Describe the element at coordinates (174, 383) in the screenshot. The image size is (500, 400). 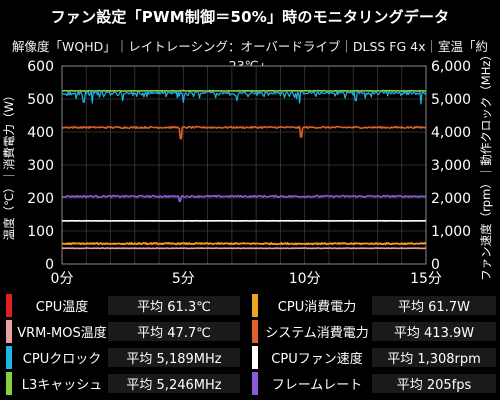
I see `legend-value: 平均 5,246MHz` at that location.